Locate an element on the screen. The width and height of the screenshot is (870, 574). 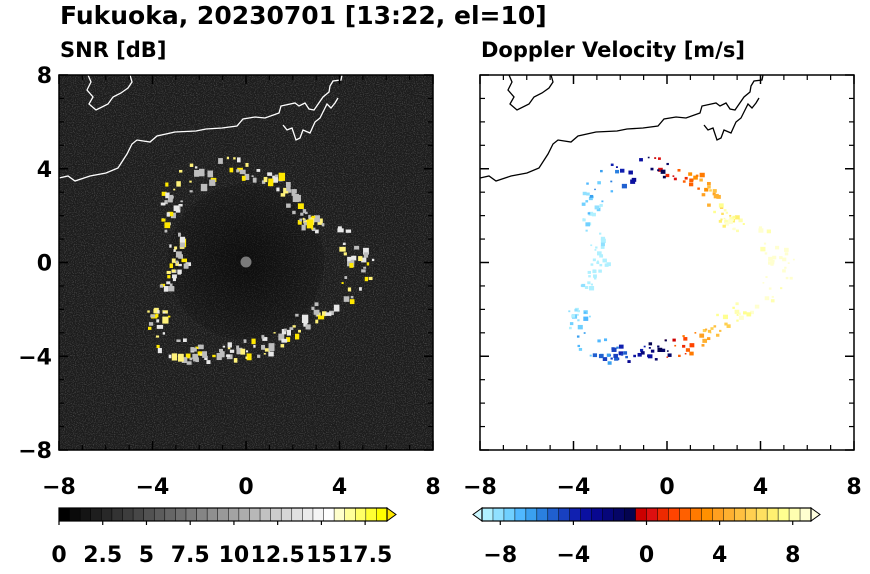
coastline-path is located at coordinates (109, 93).